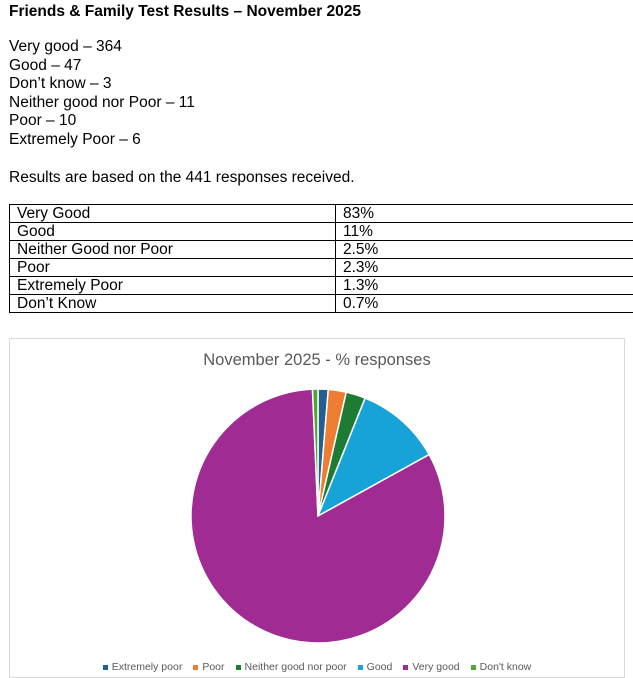 The height and width of the screenshot is (678, 633). I want to click on legend-item: Neither good nor poor, so click(291, 667).